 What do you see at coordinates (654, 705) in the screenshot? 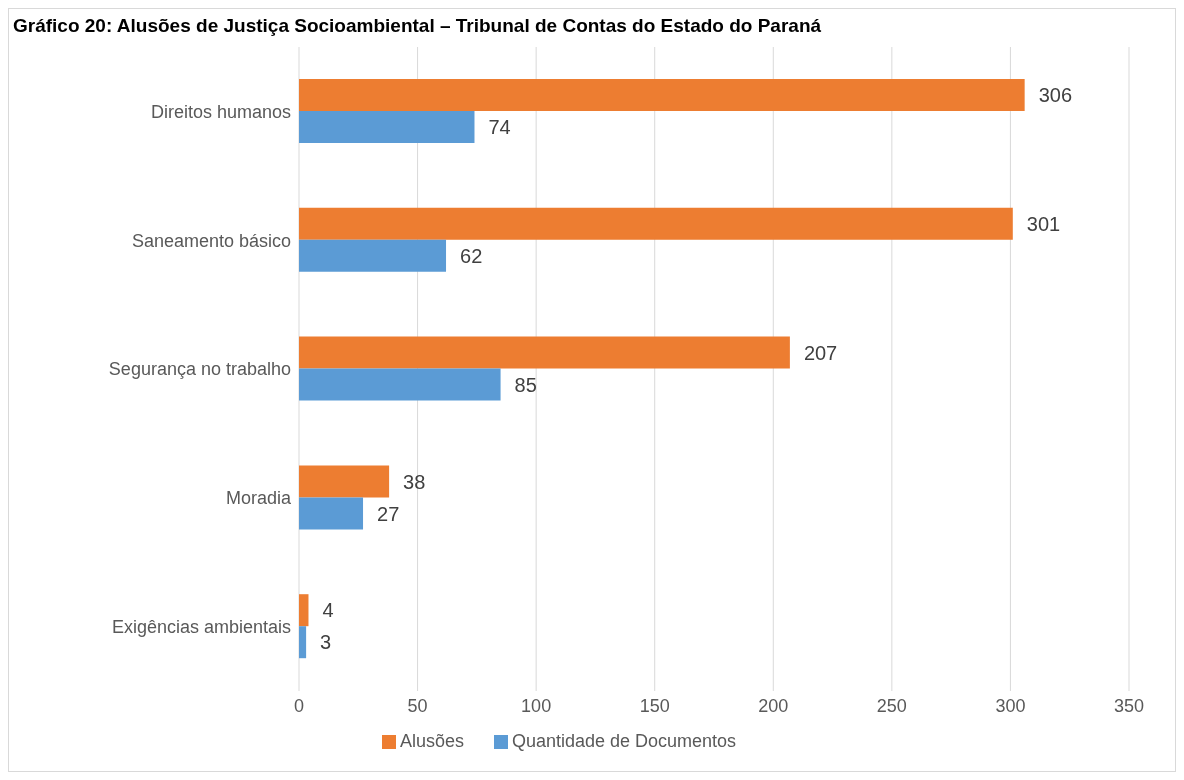
I see `x-tick-label: 150` at bounding box center [654, 705].